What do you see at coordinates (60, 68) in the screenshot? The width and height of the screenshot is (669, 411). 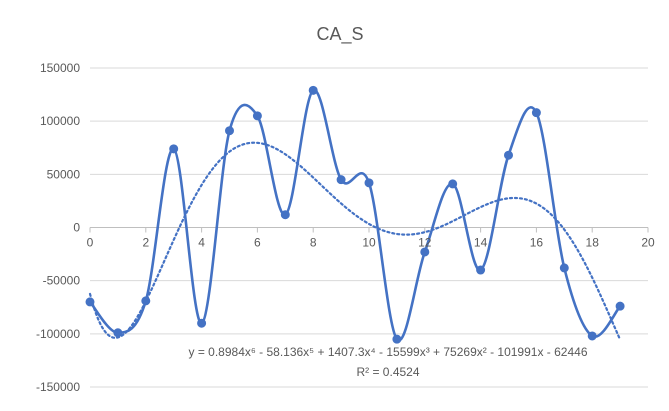 I see `y-tick-label: 150000` at bounding box center [60, 68].